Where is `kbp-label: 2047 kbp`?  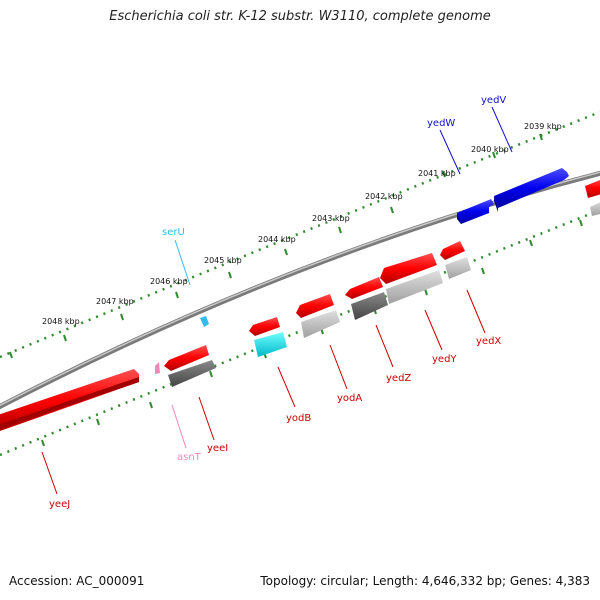 kbp-label: 2047 kbp is located at coordinates (115, 301).